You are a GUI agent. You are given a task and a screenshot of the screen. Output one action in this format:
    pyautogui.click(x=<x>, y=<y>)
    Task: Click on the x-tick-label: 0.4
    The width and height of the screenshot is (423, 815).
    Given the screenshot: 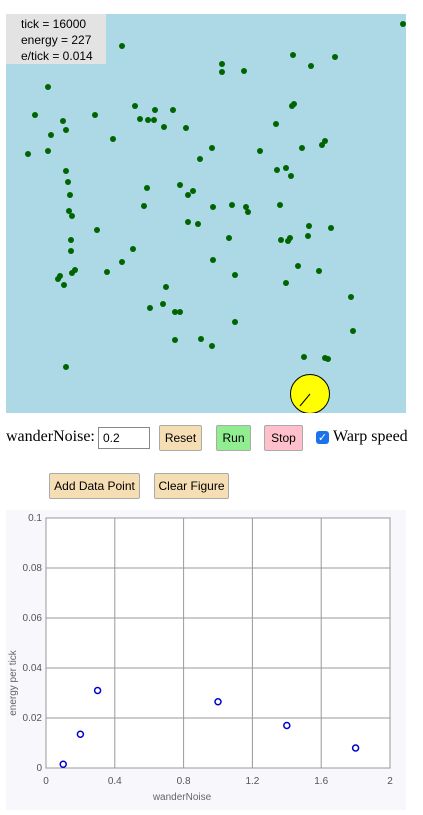 What is the action you would take?
    pyautogui.click(x=115, y=781)
    